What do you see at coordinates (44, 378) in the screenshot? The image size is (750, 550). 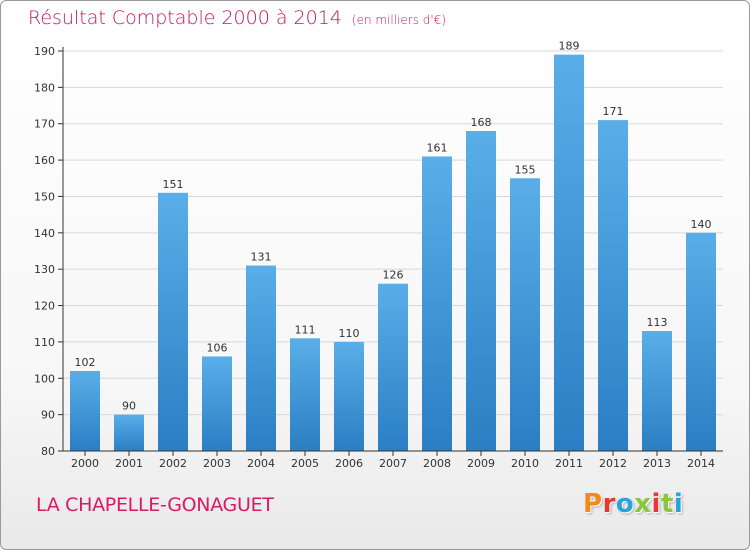 I see `y-tick-label: 100` at bounding box center [44, 378].